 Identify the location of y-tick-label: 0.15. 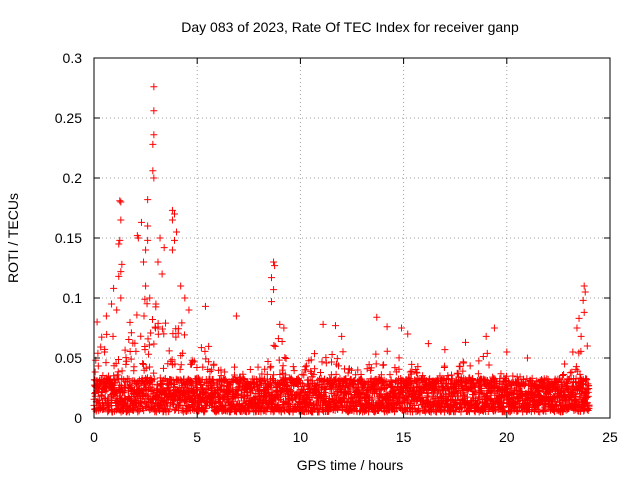
(68, 238).